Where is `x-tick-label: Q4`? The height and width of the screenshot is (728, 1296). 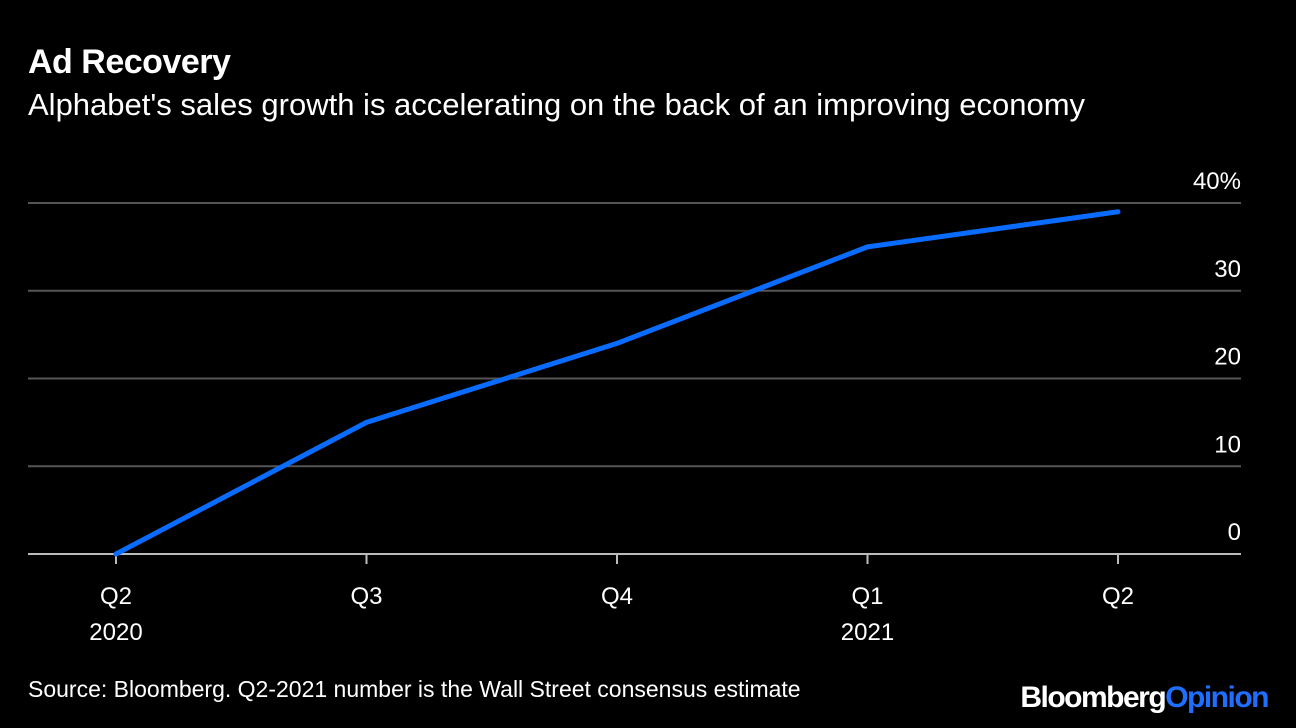 x-tick-label: Q4 is located at coordinates (617, 596).